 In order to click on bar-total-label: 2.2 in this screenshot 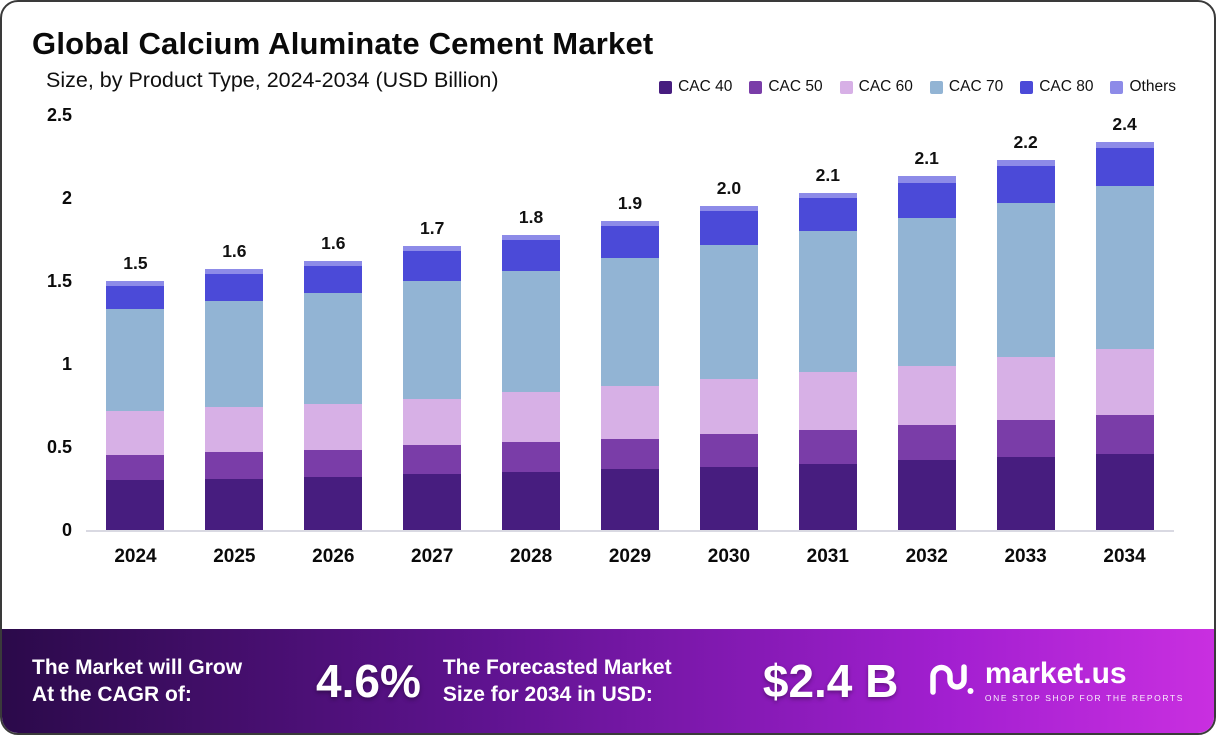, I will do `click(1025, 141)`.